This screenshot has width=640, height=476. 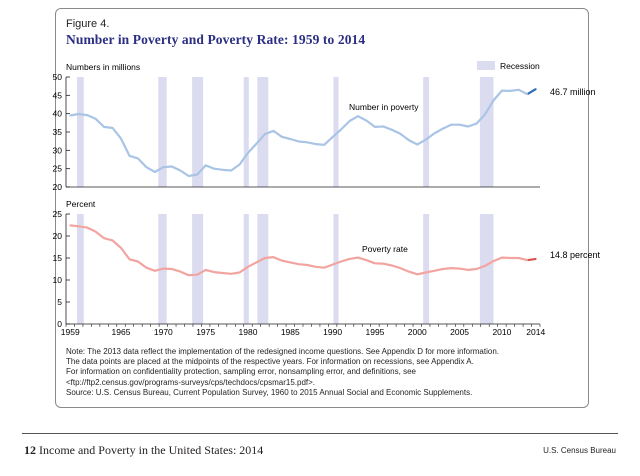 I want to click on x-tick-label: 2000, so click(x=417, y=332).